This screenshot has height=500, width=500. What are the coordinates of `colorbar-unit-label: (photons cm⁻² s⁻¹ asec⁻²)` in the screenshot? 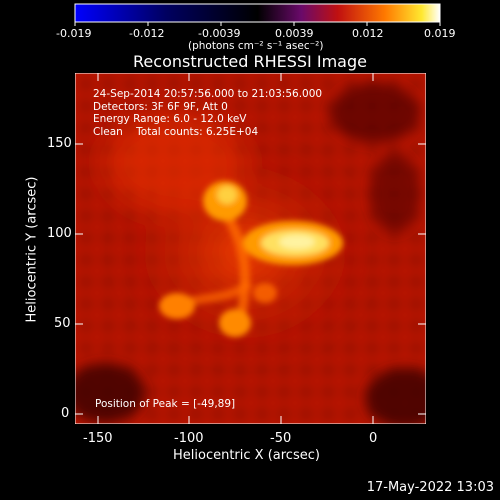 It's located at (256, 46).